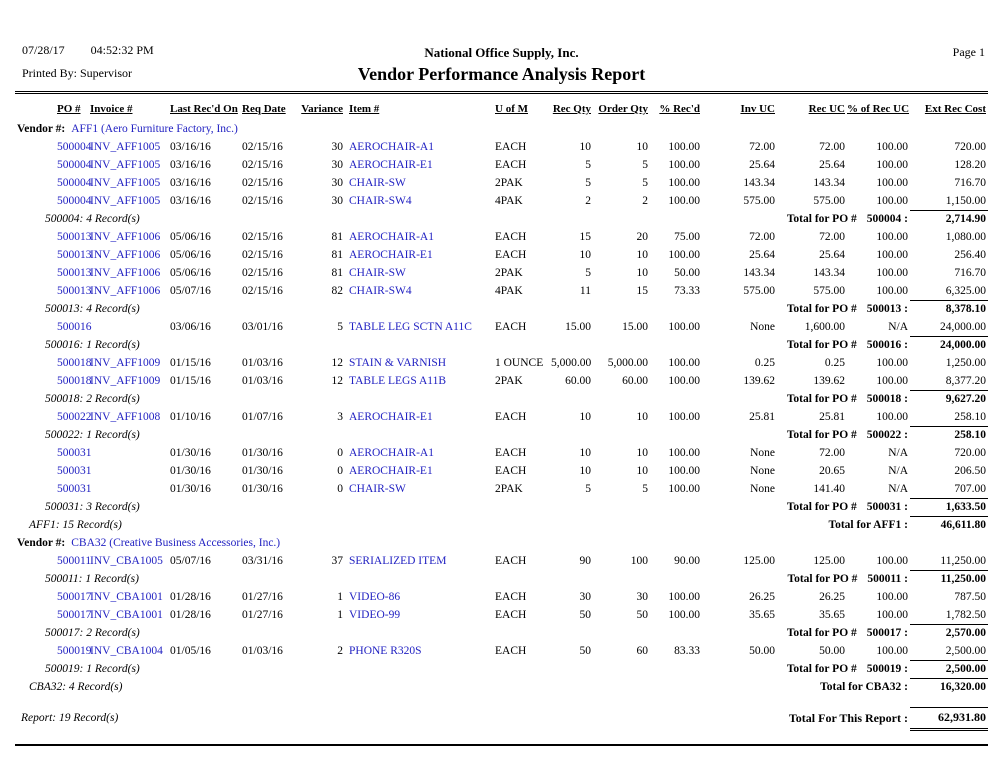  I want to click on cell-ext: 716.70, so click(970, 273).